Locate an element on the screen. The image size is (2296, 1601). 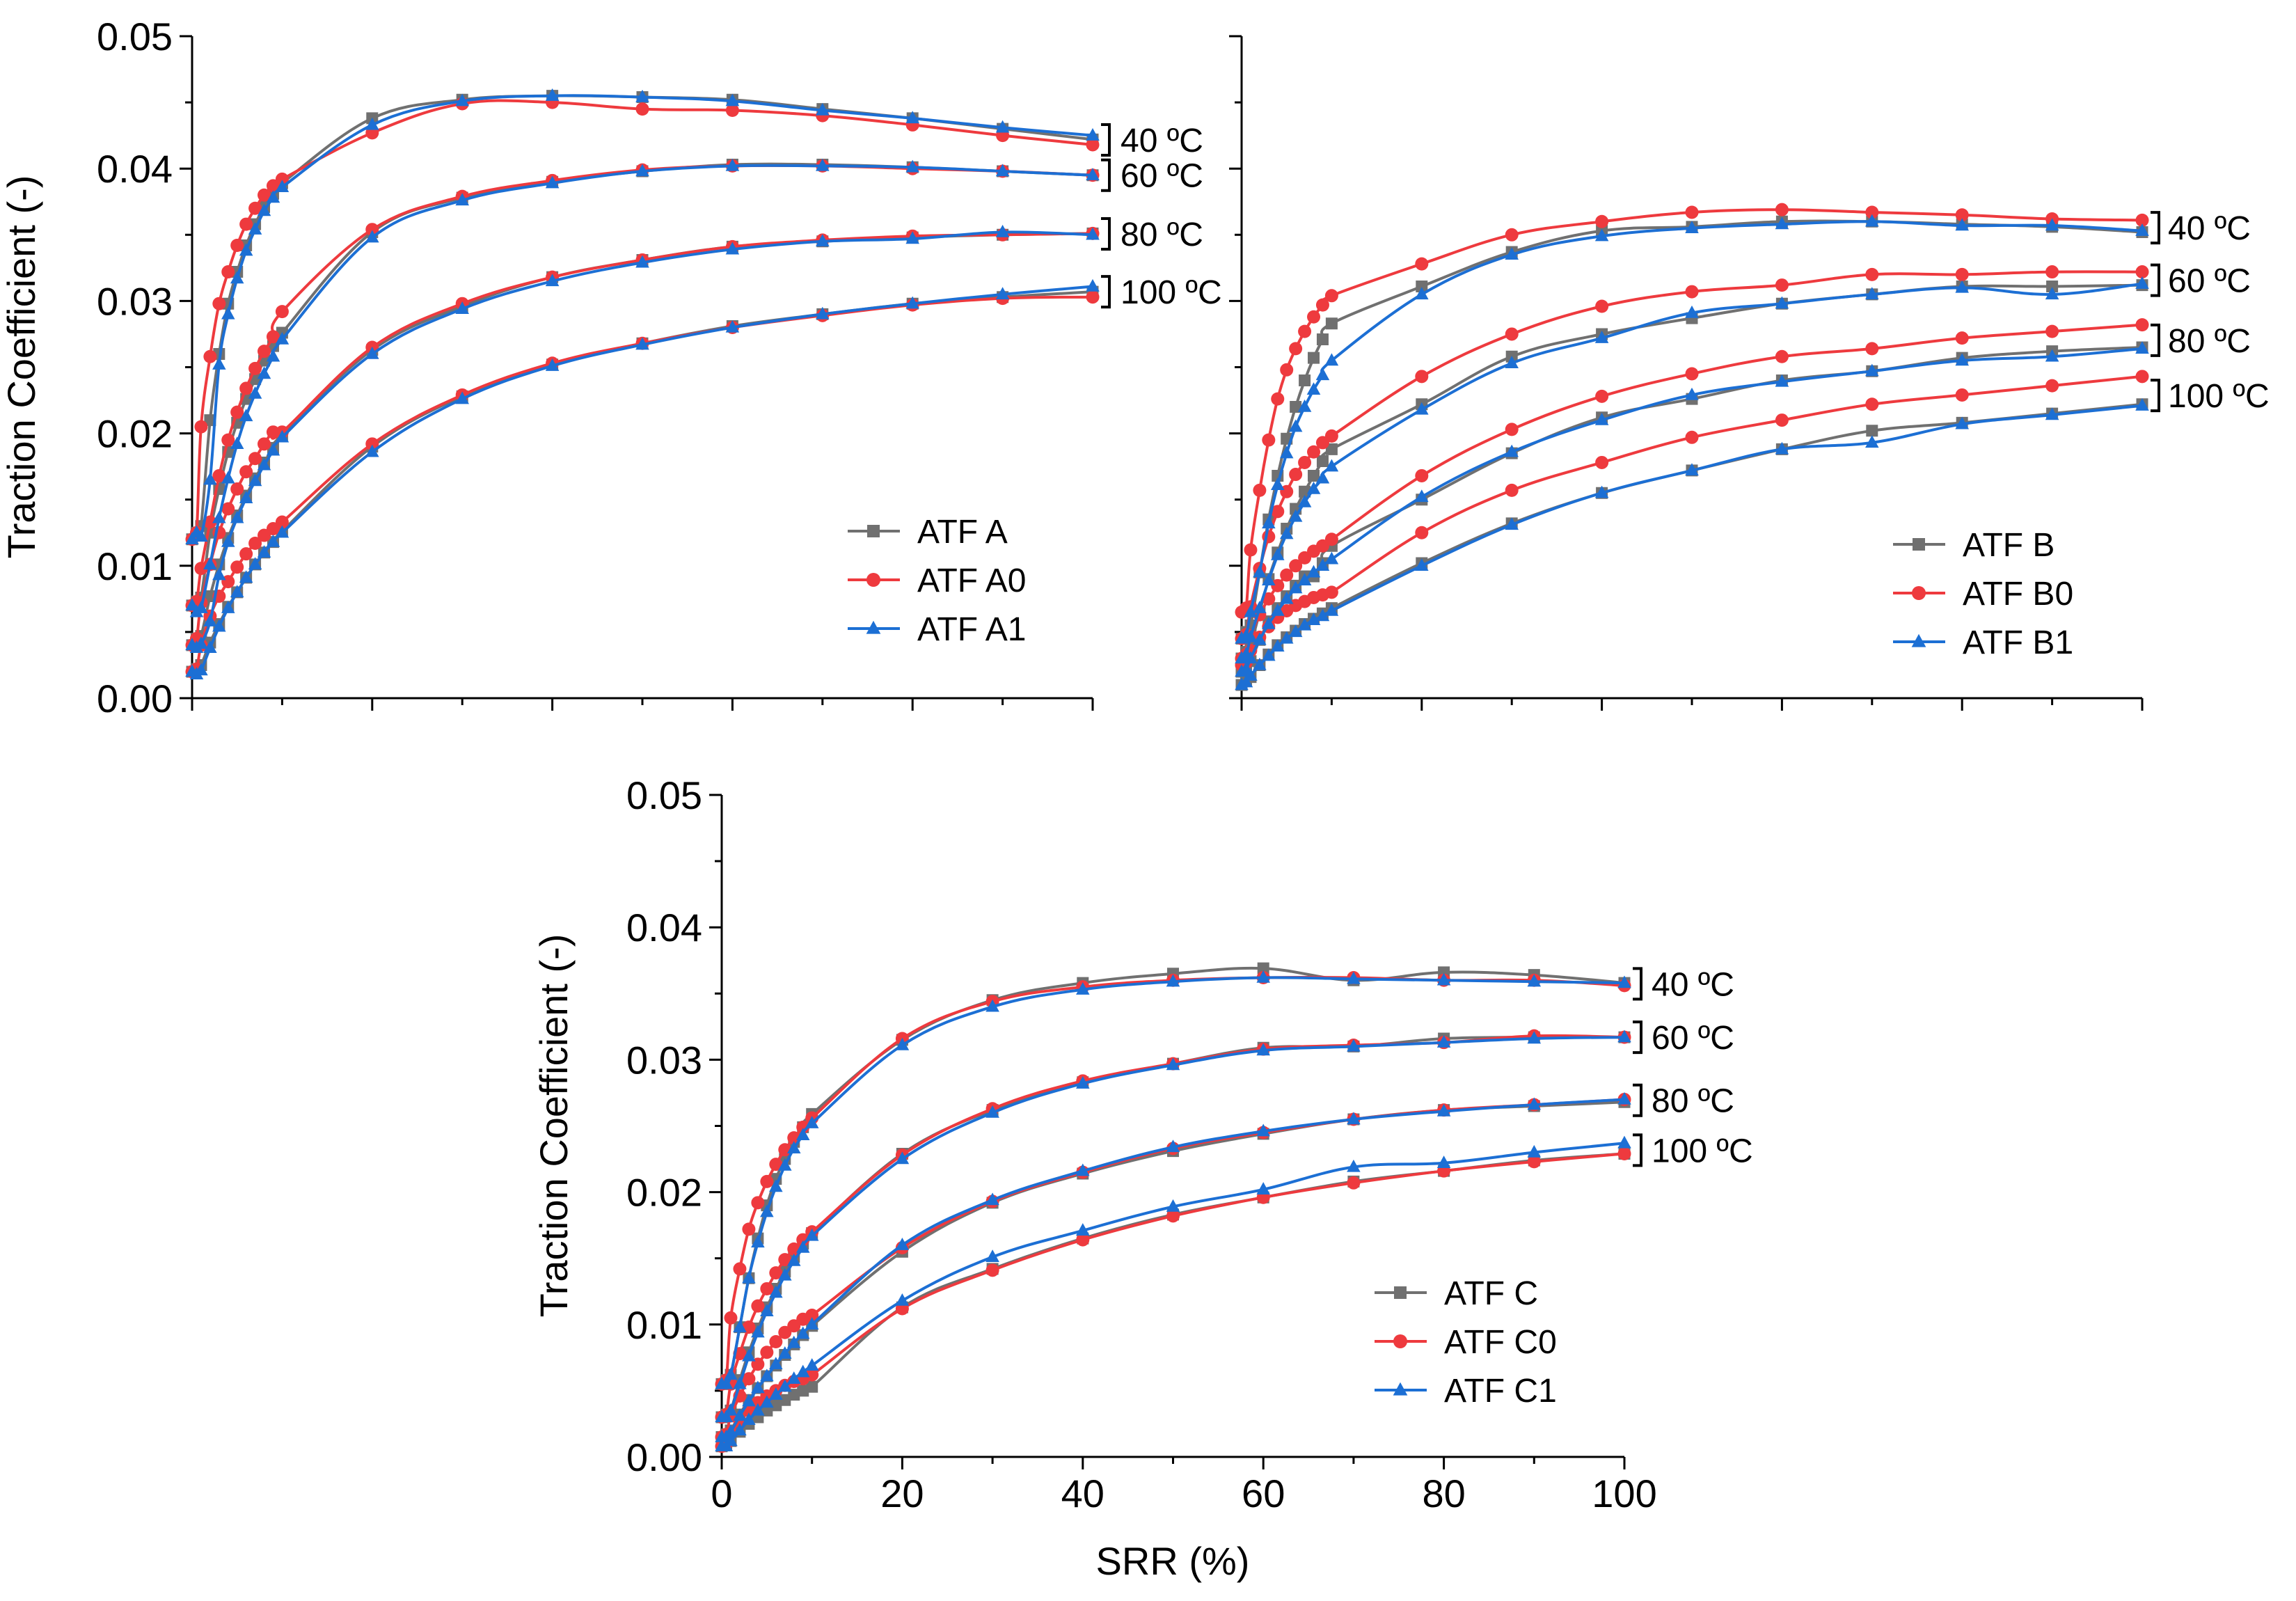
point-atf-b-60-c is located at coordinates (1314, 475).